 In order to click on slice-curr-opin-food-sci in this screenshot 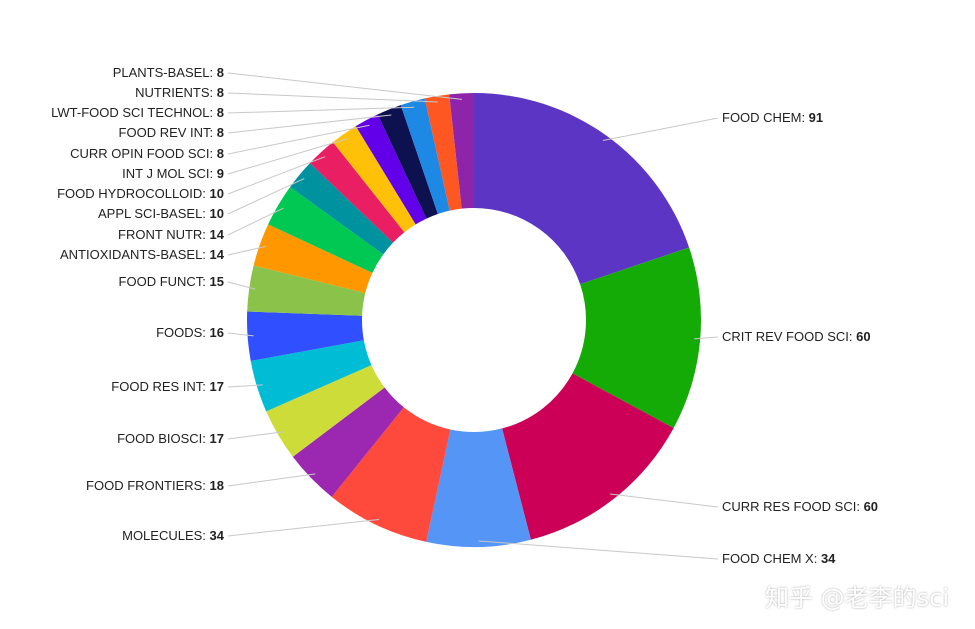, I will do `click(391, 169)`.